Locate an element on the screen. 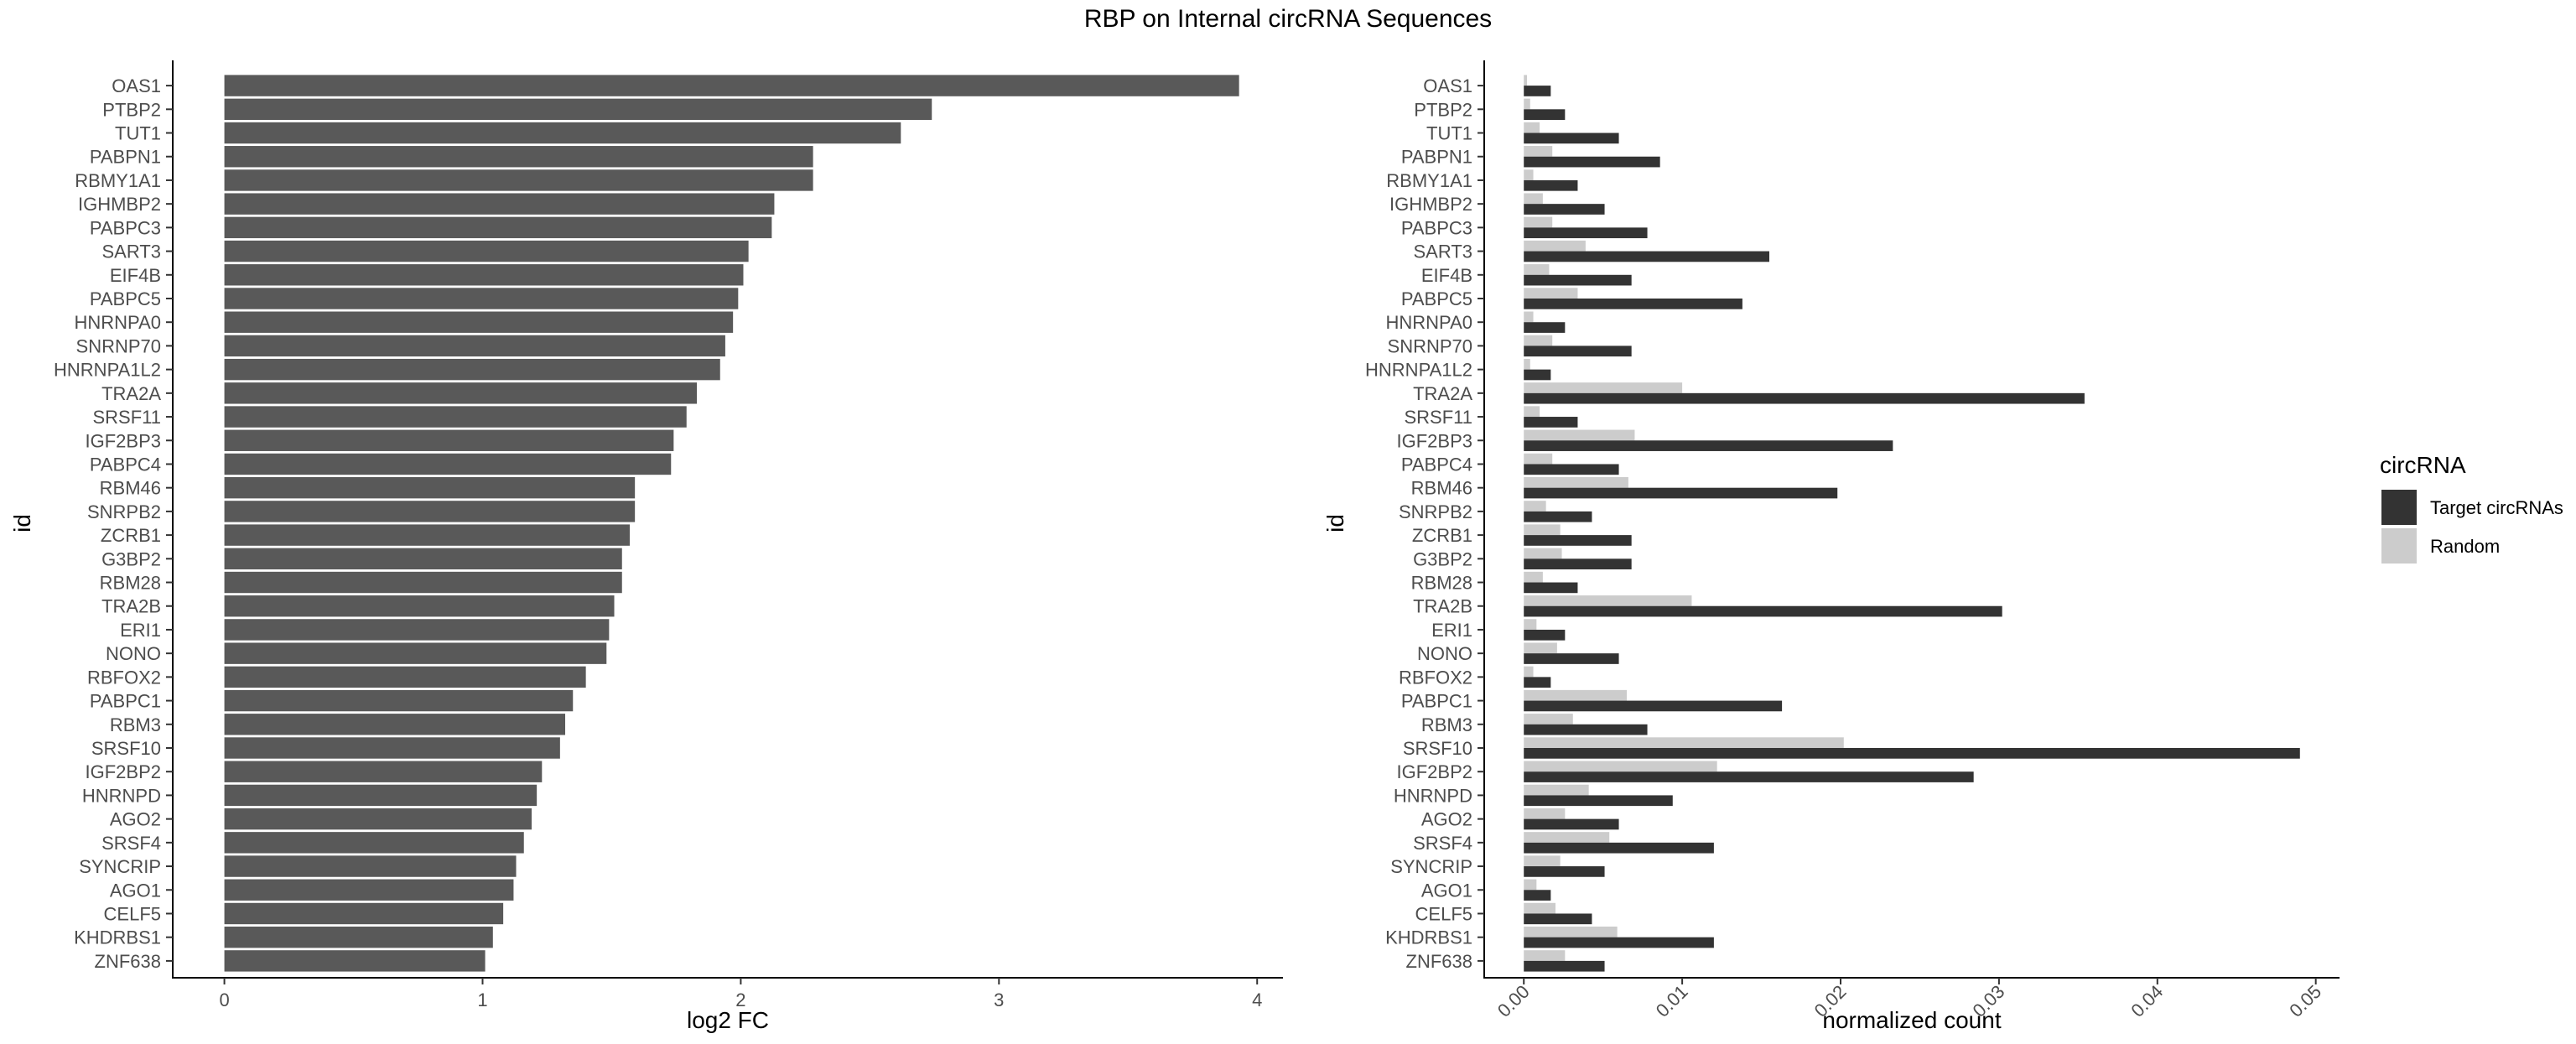 The width and height of the screenshot is (2576, 1044). y-tick-label-rbm46: RBM46 is located at coordinates (1441, 488).